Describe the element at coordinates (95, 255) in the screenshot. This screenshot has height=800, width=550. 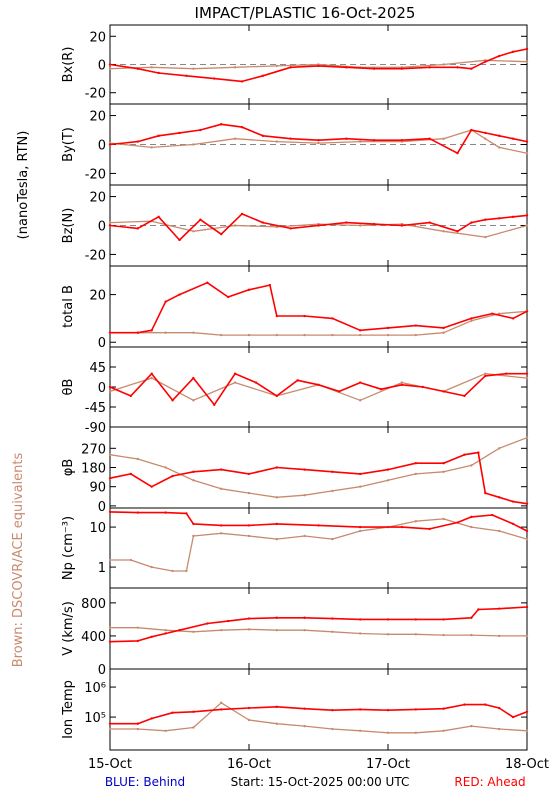
I see `ytick-label-bz: -20` at that location.